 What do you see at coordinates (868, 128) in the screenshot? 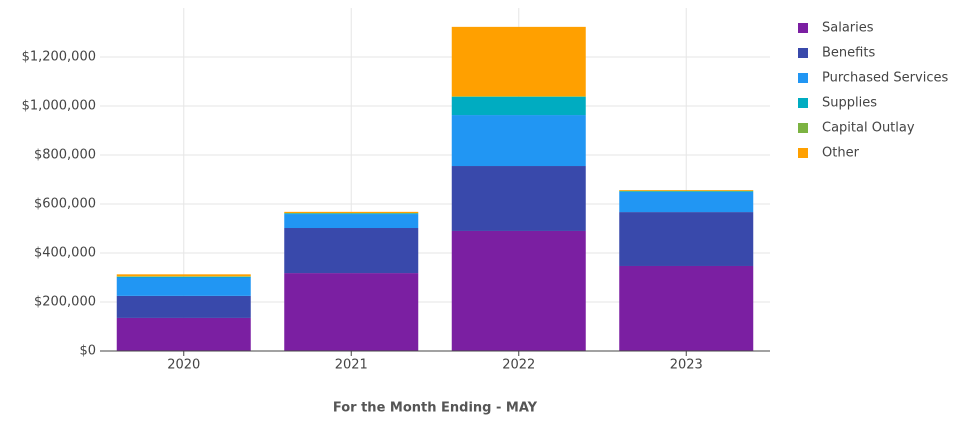
I see `legend-label: Capital Outlay` at bounding box center [868, 128].